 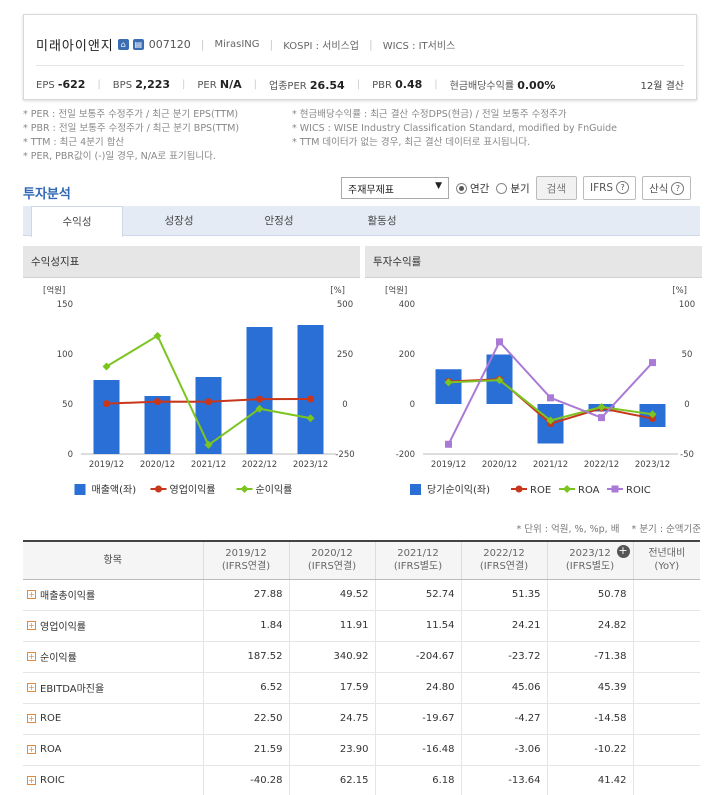 I want to click on table-cell: -16.48, so click(x=417, y=750).